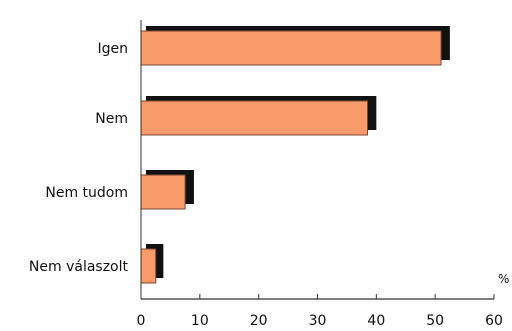 The height and width of the screenshot is (331, 512). Describe the element at coordinates (112, 49) in the screenshot. I see `category-label: Igen` at that location.